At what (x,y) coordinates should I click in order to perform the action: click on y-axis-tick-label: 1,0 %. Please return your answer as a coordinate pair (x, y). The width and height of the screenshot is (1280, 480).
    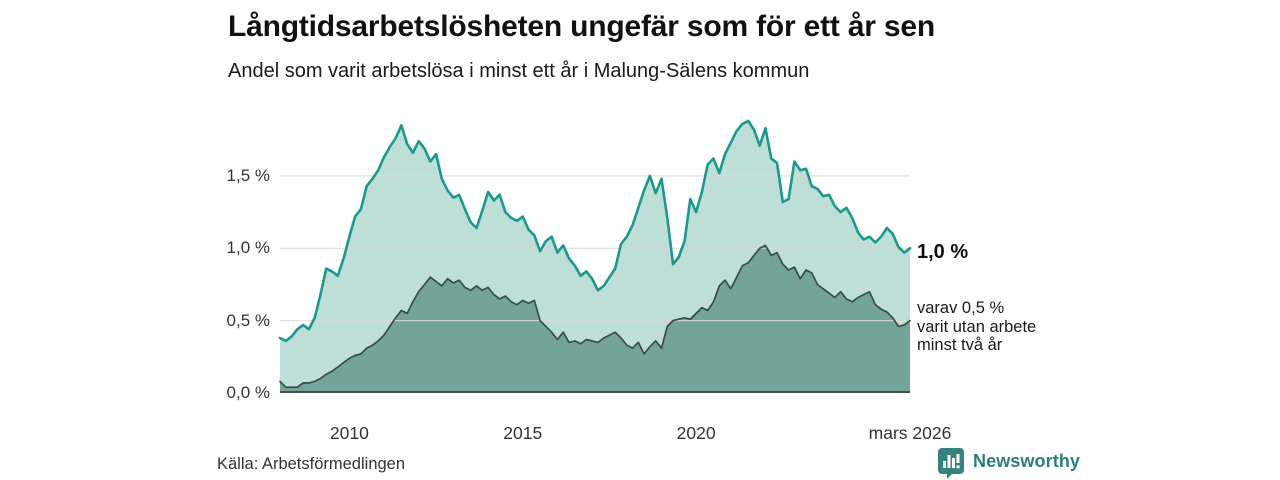
    Looking at the image, I should click on (248, 248).